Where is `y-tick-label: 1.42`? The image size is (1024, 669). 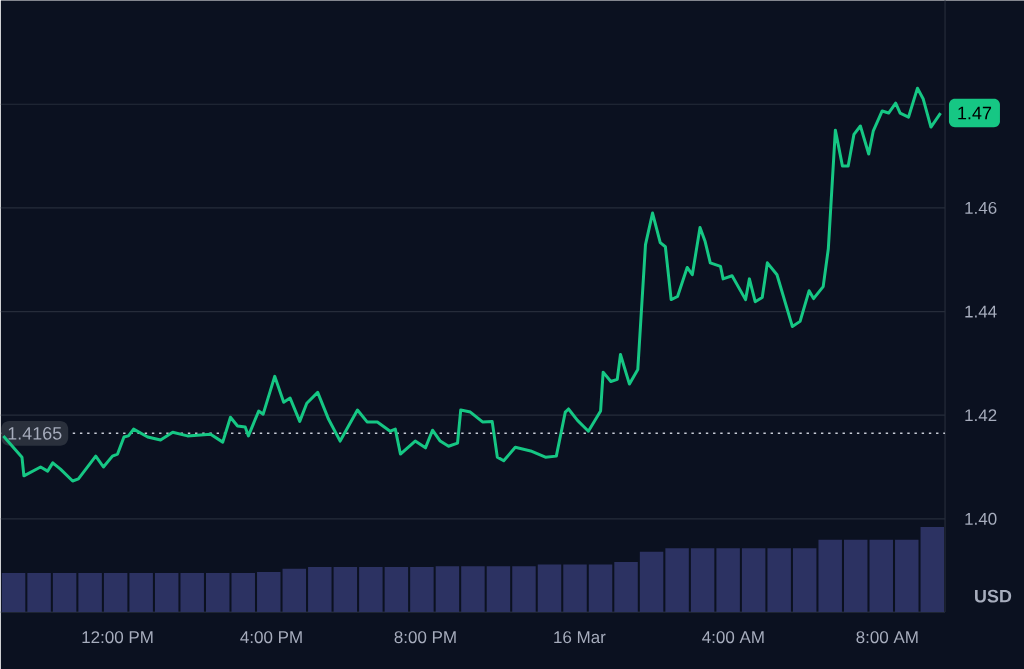 y-tick-label: 1.42 is located at coordinates (981, 415).